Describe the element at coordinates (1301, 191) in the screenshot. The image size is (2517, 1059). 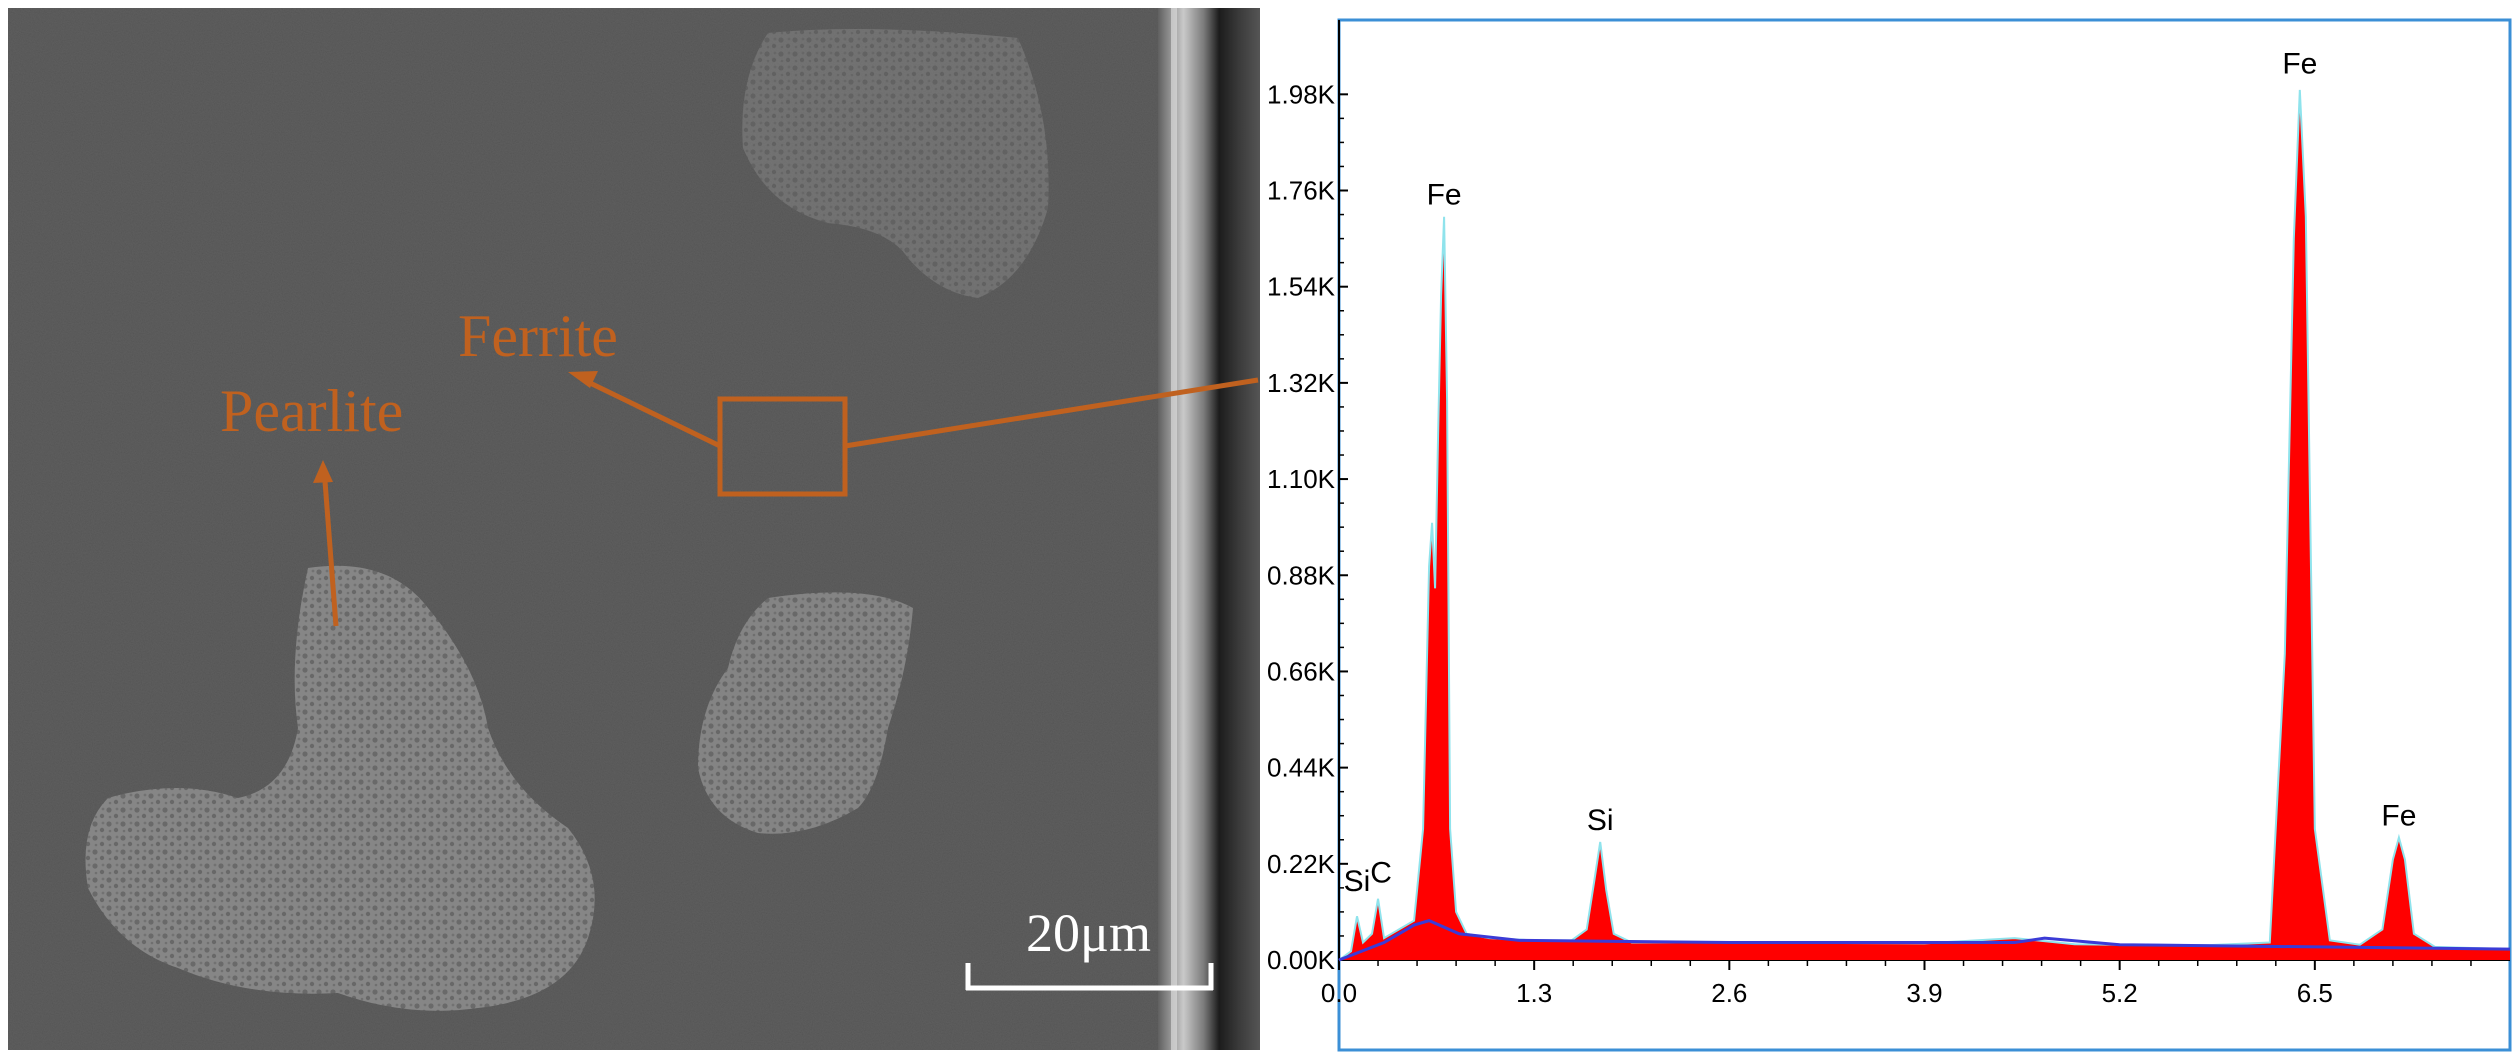
I see `y-tick-label: 1.76K` at that location.